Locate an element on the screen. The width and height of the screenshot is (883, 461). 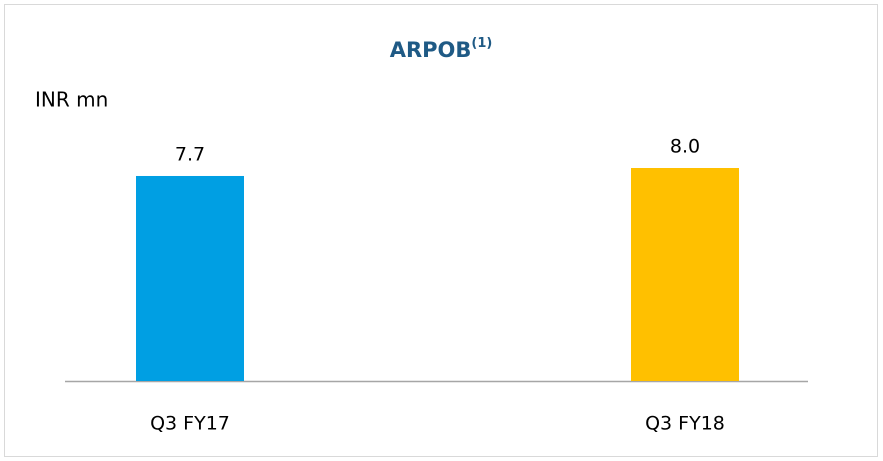
unit-label: INR mn is located at coordinates (71, 100).